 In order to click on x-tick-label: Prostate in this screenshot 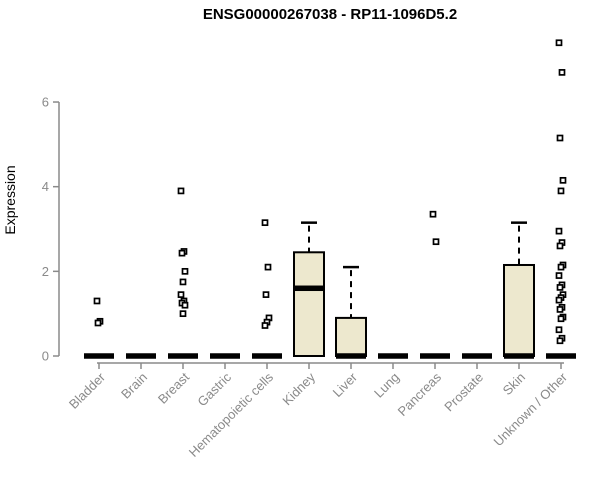, I will do `click(463, 392)`.